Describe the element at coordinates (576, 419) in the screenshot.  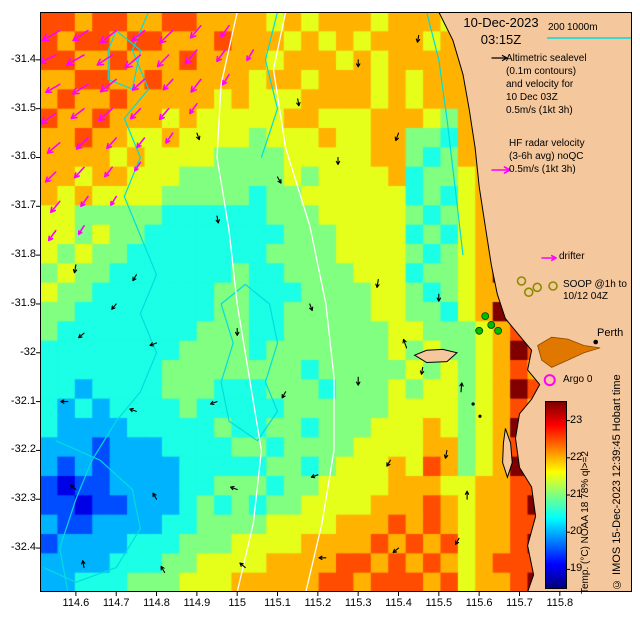
I see `colorbar-tick-label: 23` at that location.